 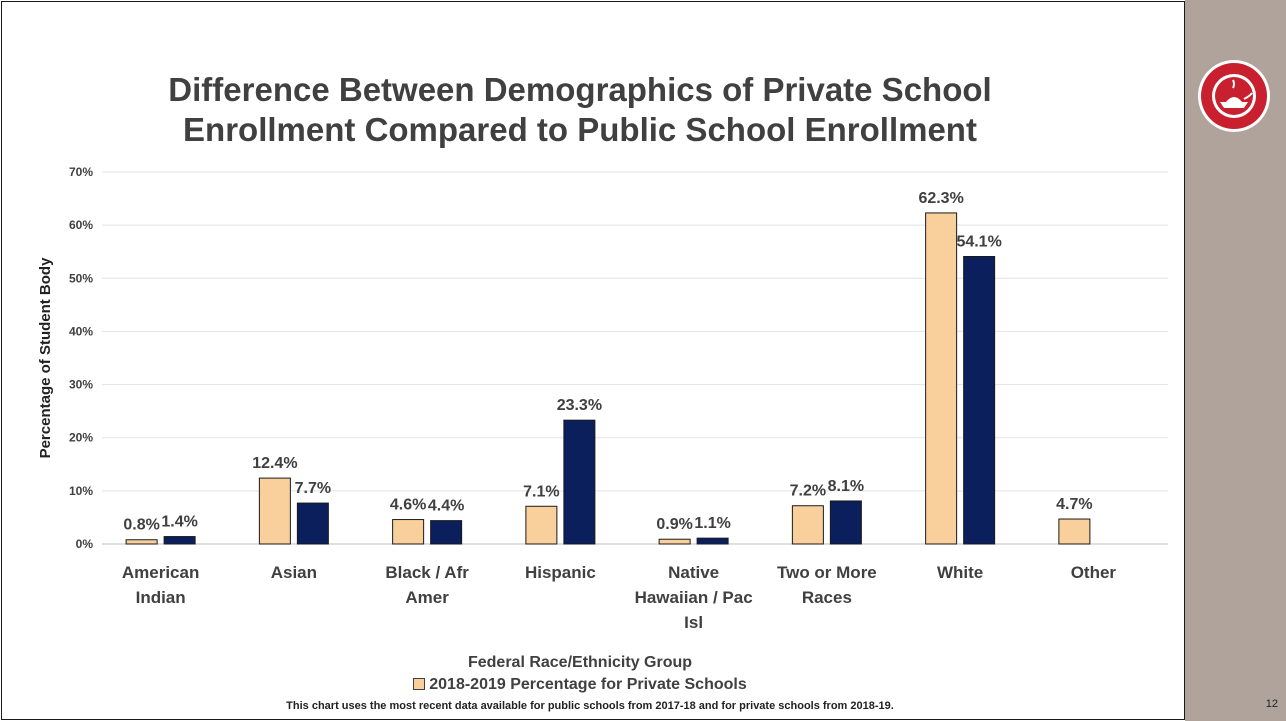 I want to click on legend-swatch-private, so click(x=419, y=684).